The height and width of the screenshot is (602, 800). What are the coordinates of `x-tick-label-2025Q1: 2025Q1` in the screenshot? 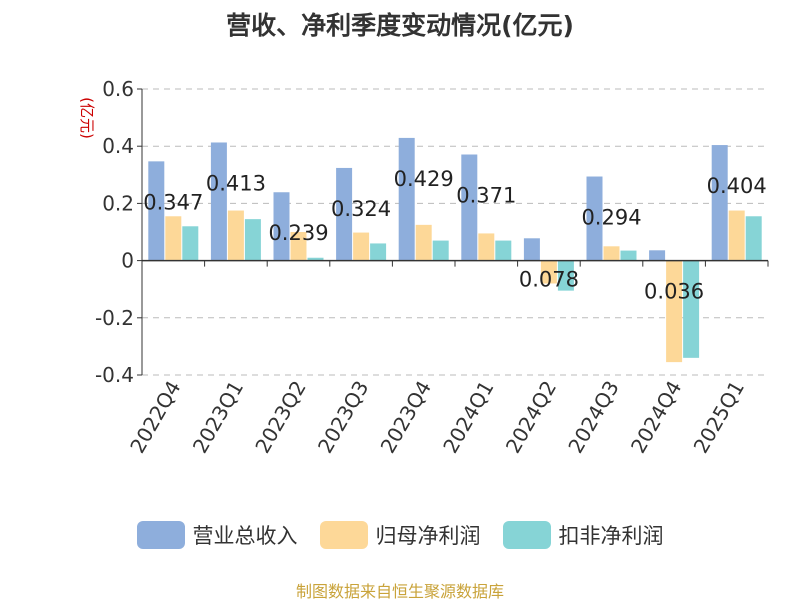 It's located at (719, 417).